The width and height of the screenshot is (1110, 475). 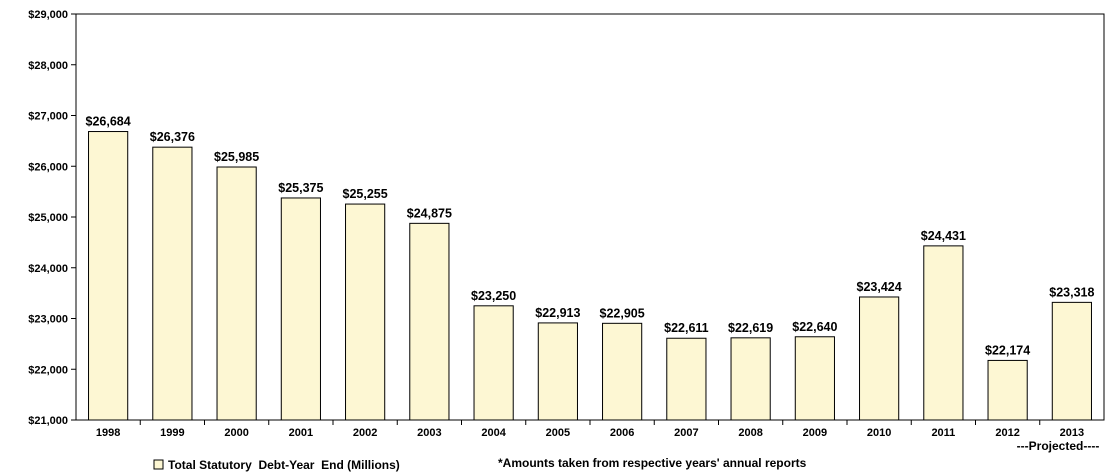 I want to click on projected-annotation: ---Projected----, so click(x=1058, y=446).